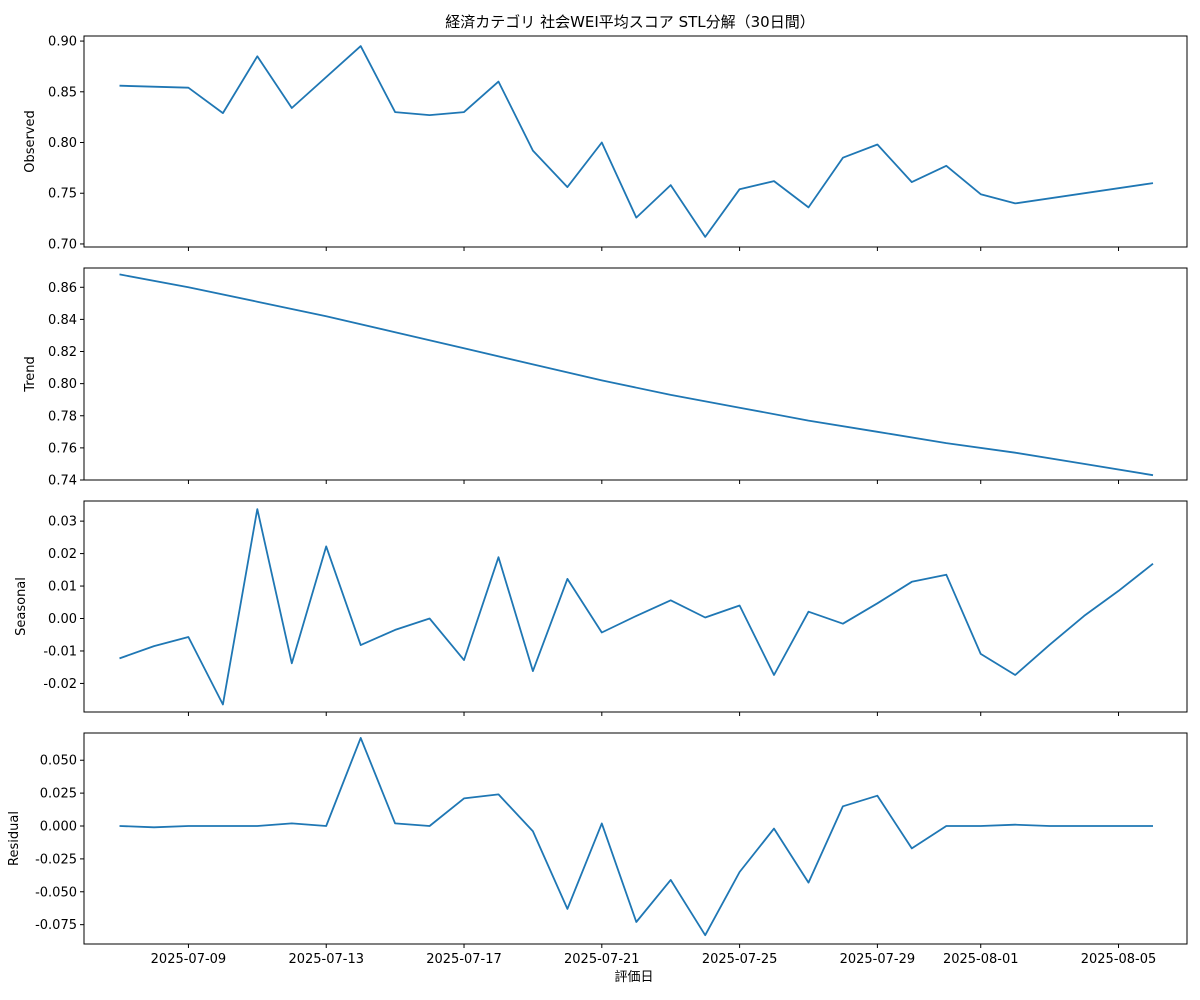  What do you see at coordinates (878, 959) in the screenshot?
I see `x-tick-label: 2025-07-29` at bounding box center [878, 959].